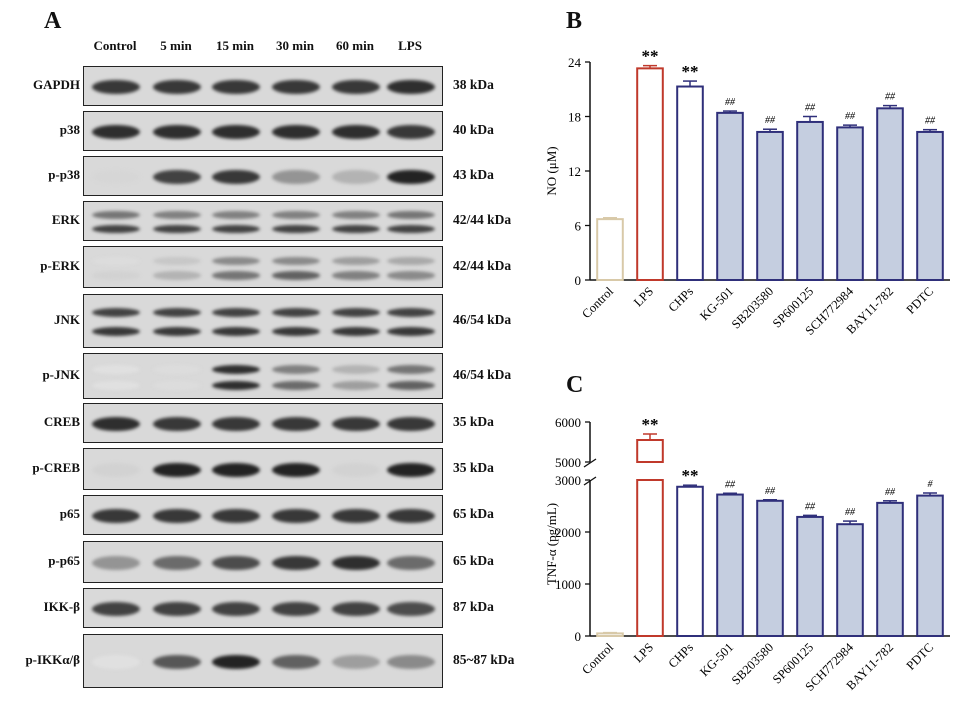 The image size is (979, 724). I want to click on y-tick-label: 2000, so click(568, 532).